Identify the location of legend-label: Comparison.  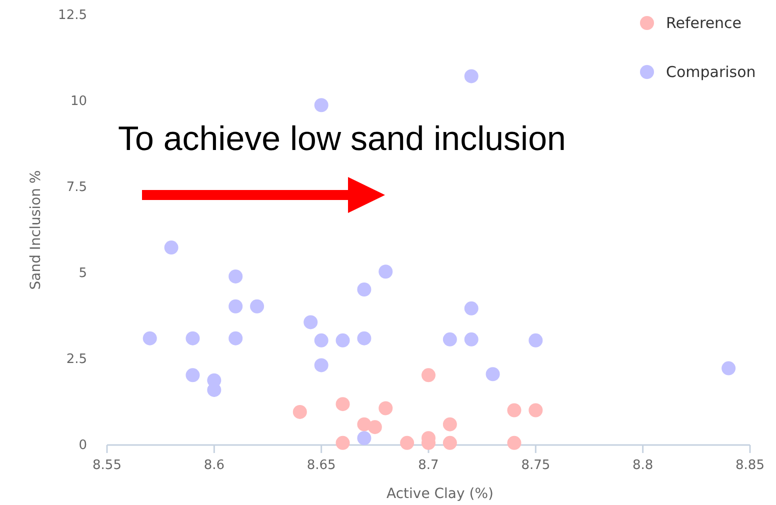
(711, 72).